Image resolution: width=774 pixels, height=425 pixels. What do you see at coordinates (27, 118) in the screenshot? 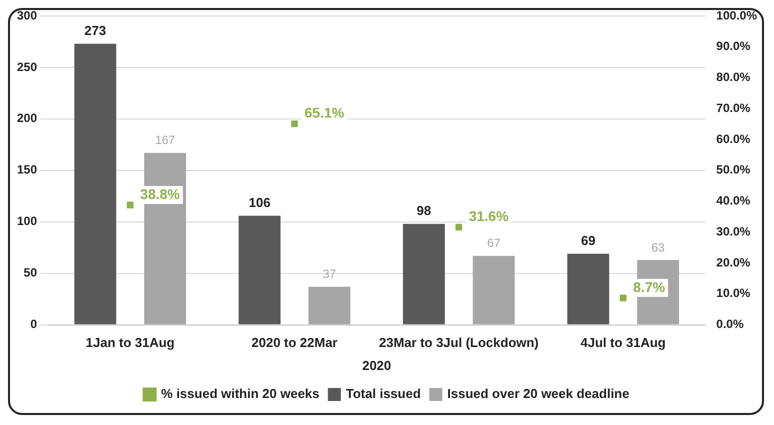
I see `y-tick-label: 200` at bounding box center [27, 118].